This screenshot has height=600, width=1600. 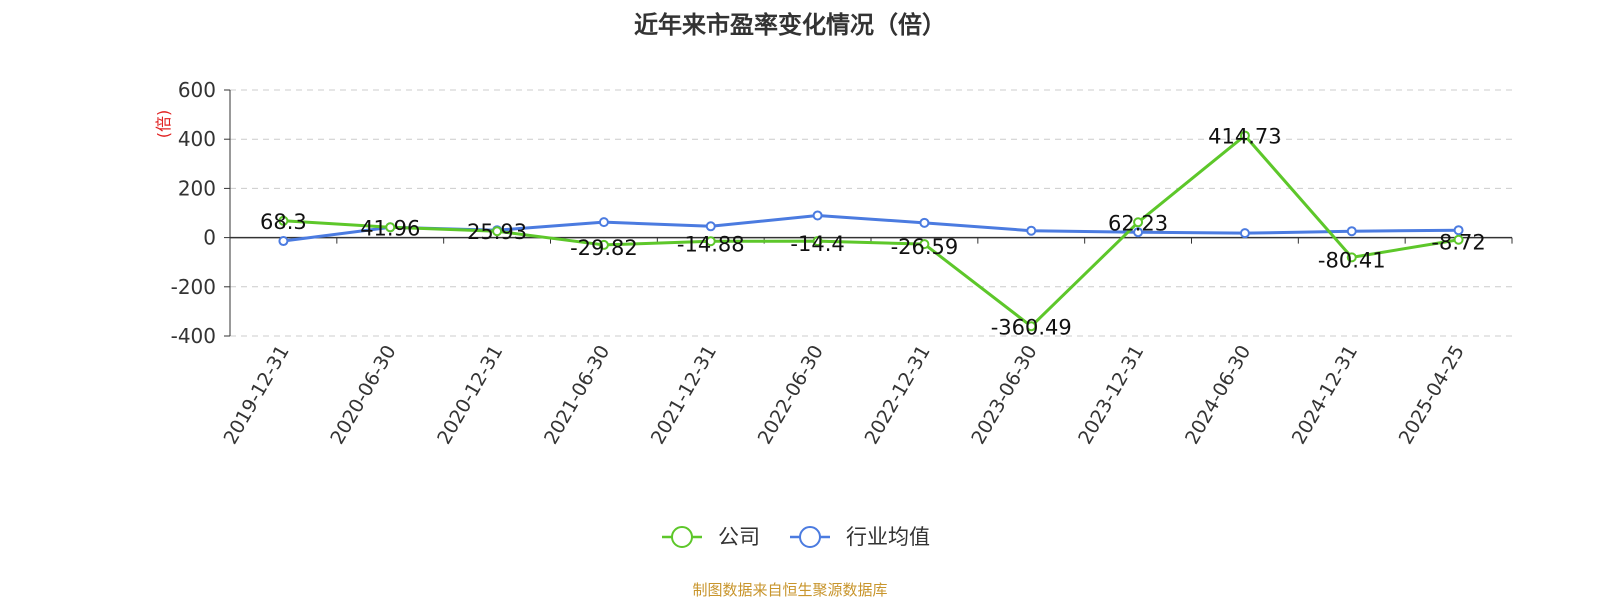 I want to click on company-data-label: 25.93, so click(x=497, y=232).